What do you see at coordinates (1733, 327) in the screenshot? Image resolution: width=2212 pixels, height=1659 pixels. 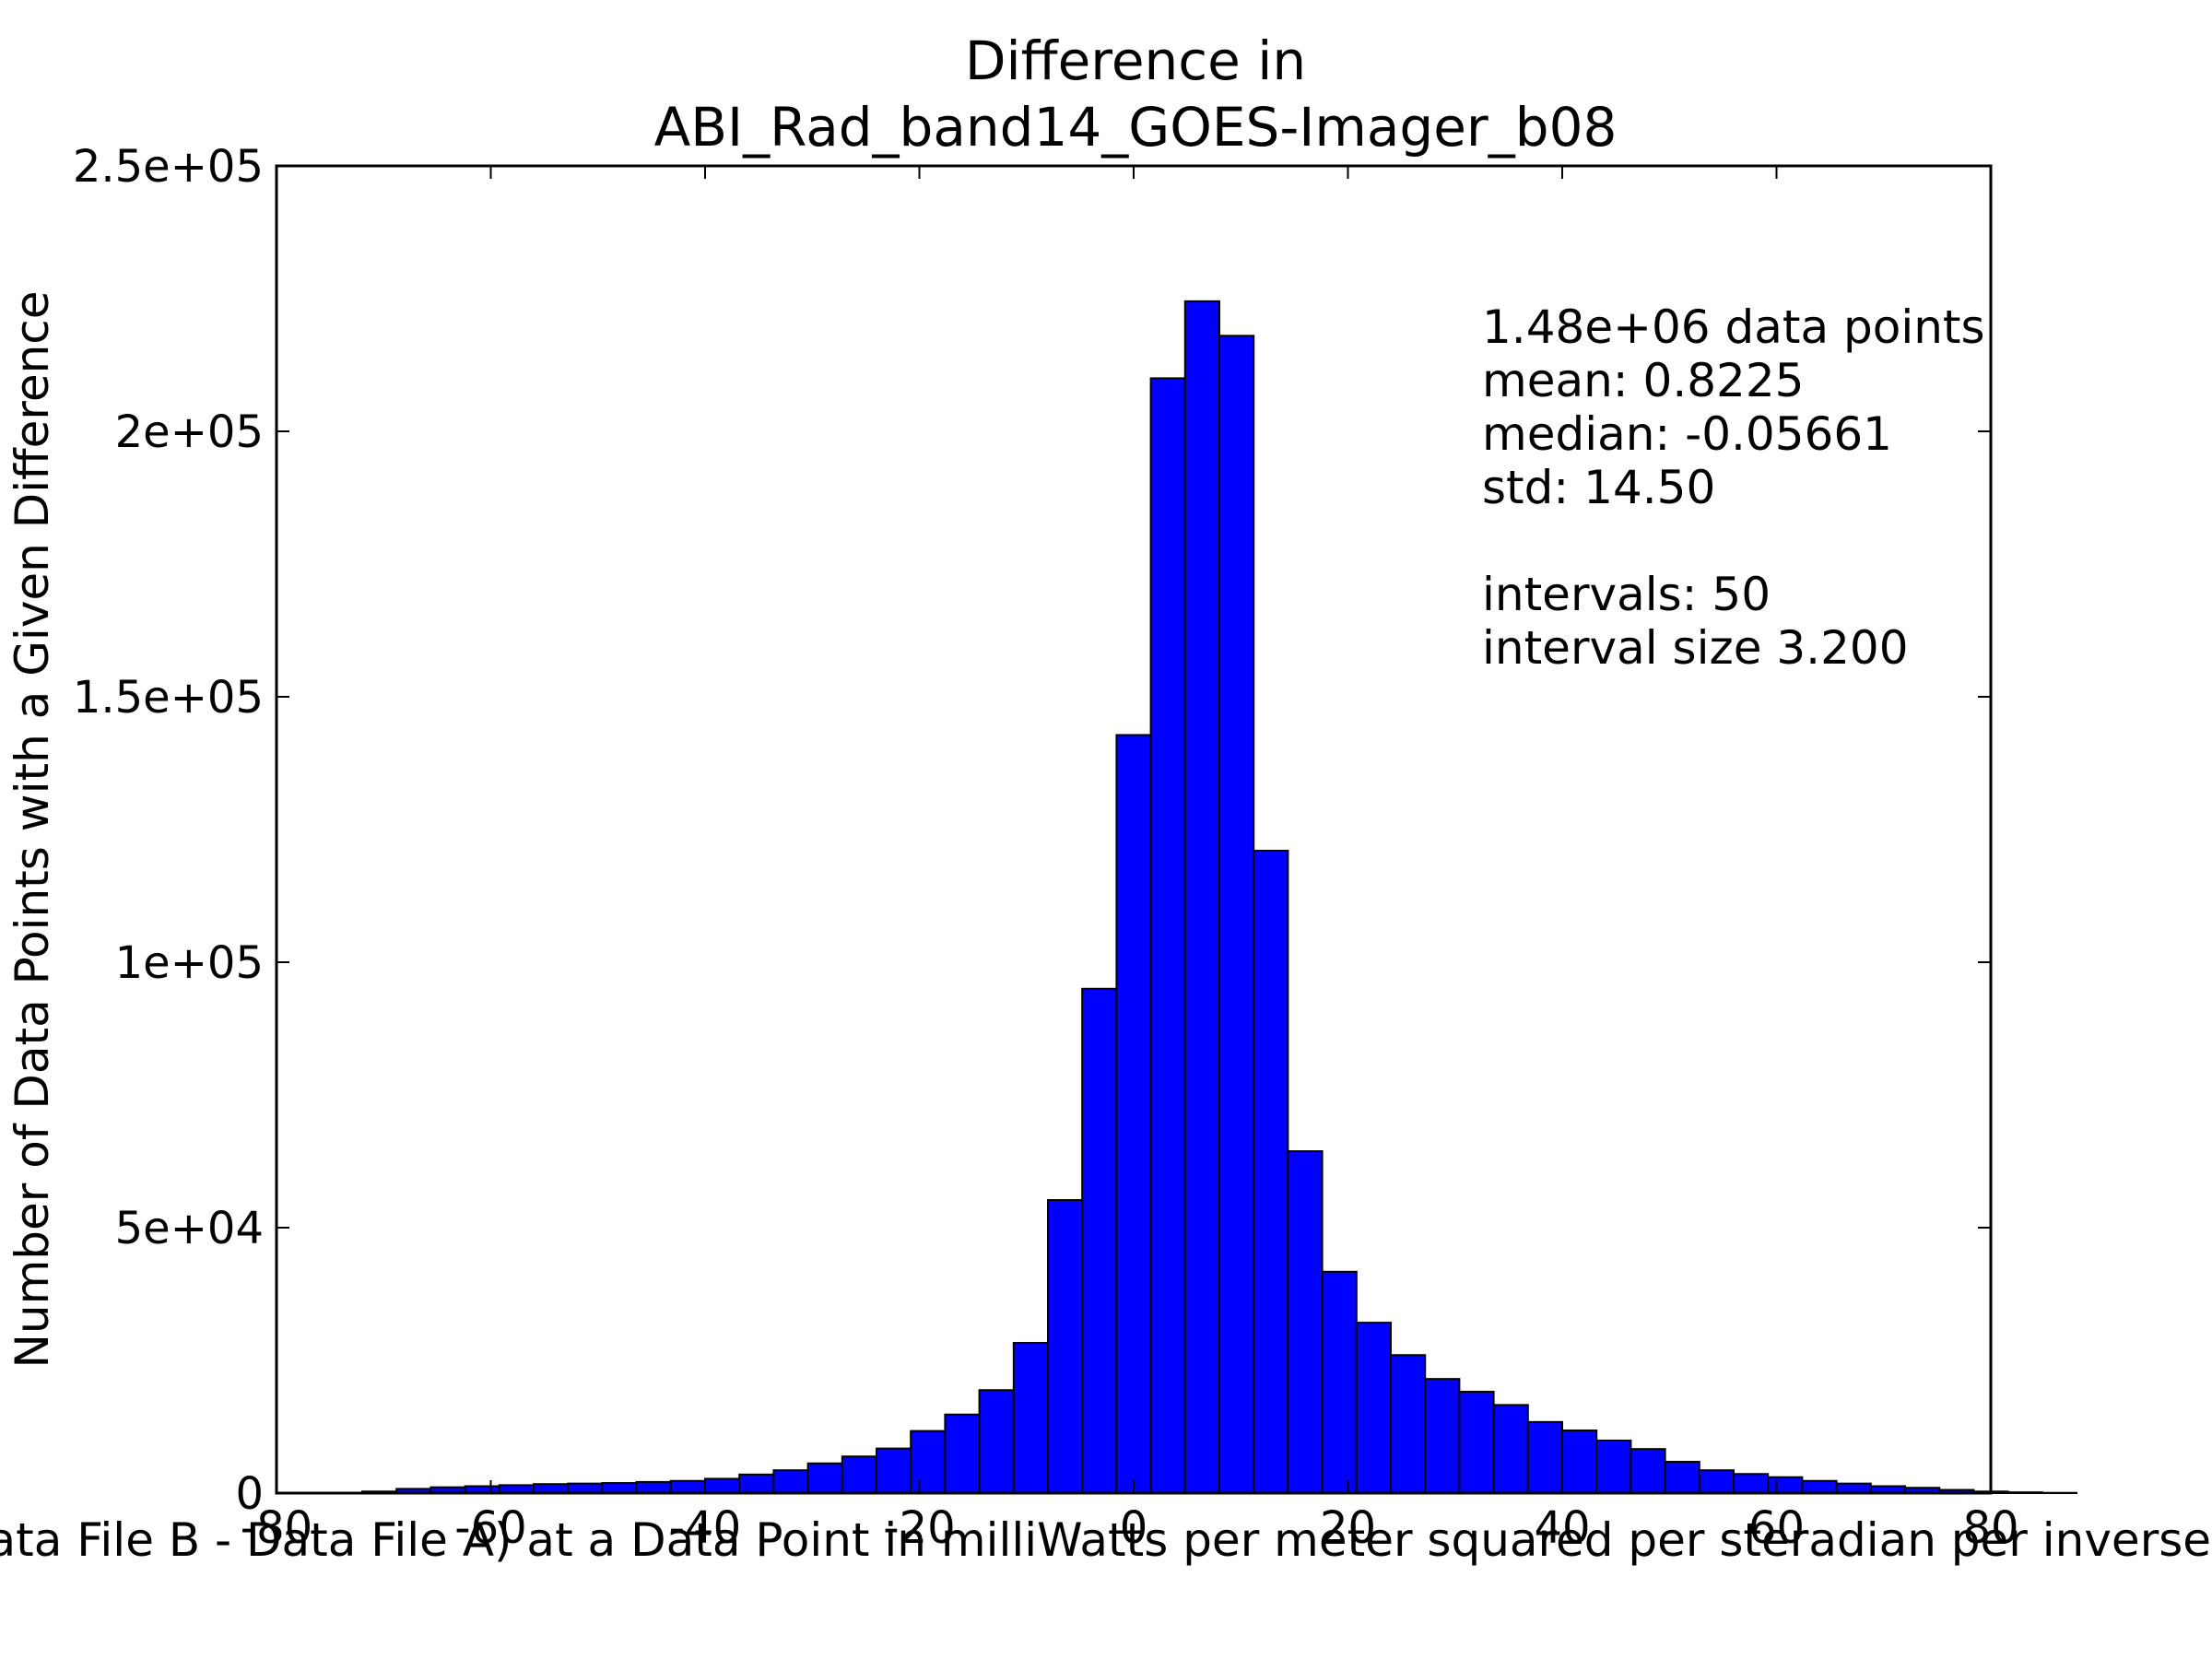 I see `stats-data-points: 1.48e+06 data points` at bounding box center [1733, 327].